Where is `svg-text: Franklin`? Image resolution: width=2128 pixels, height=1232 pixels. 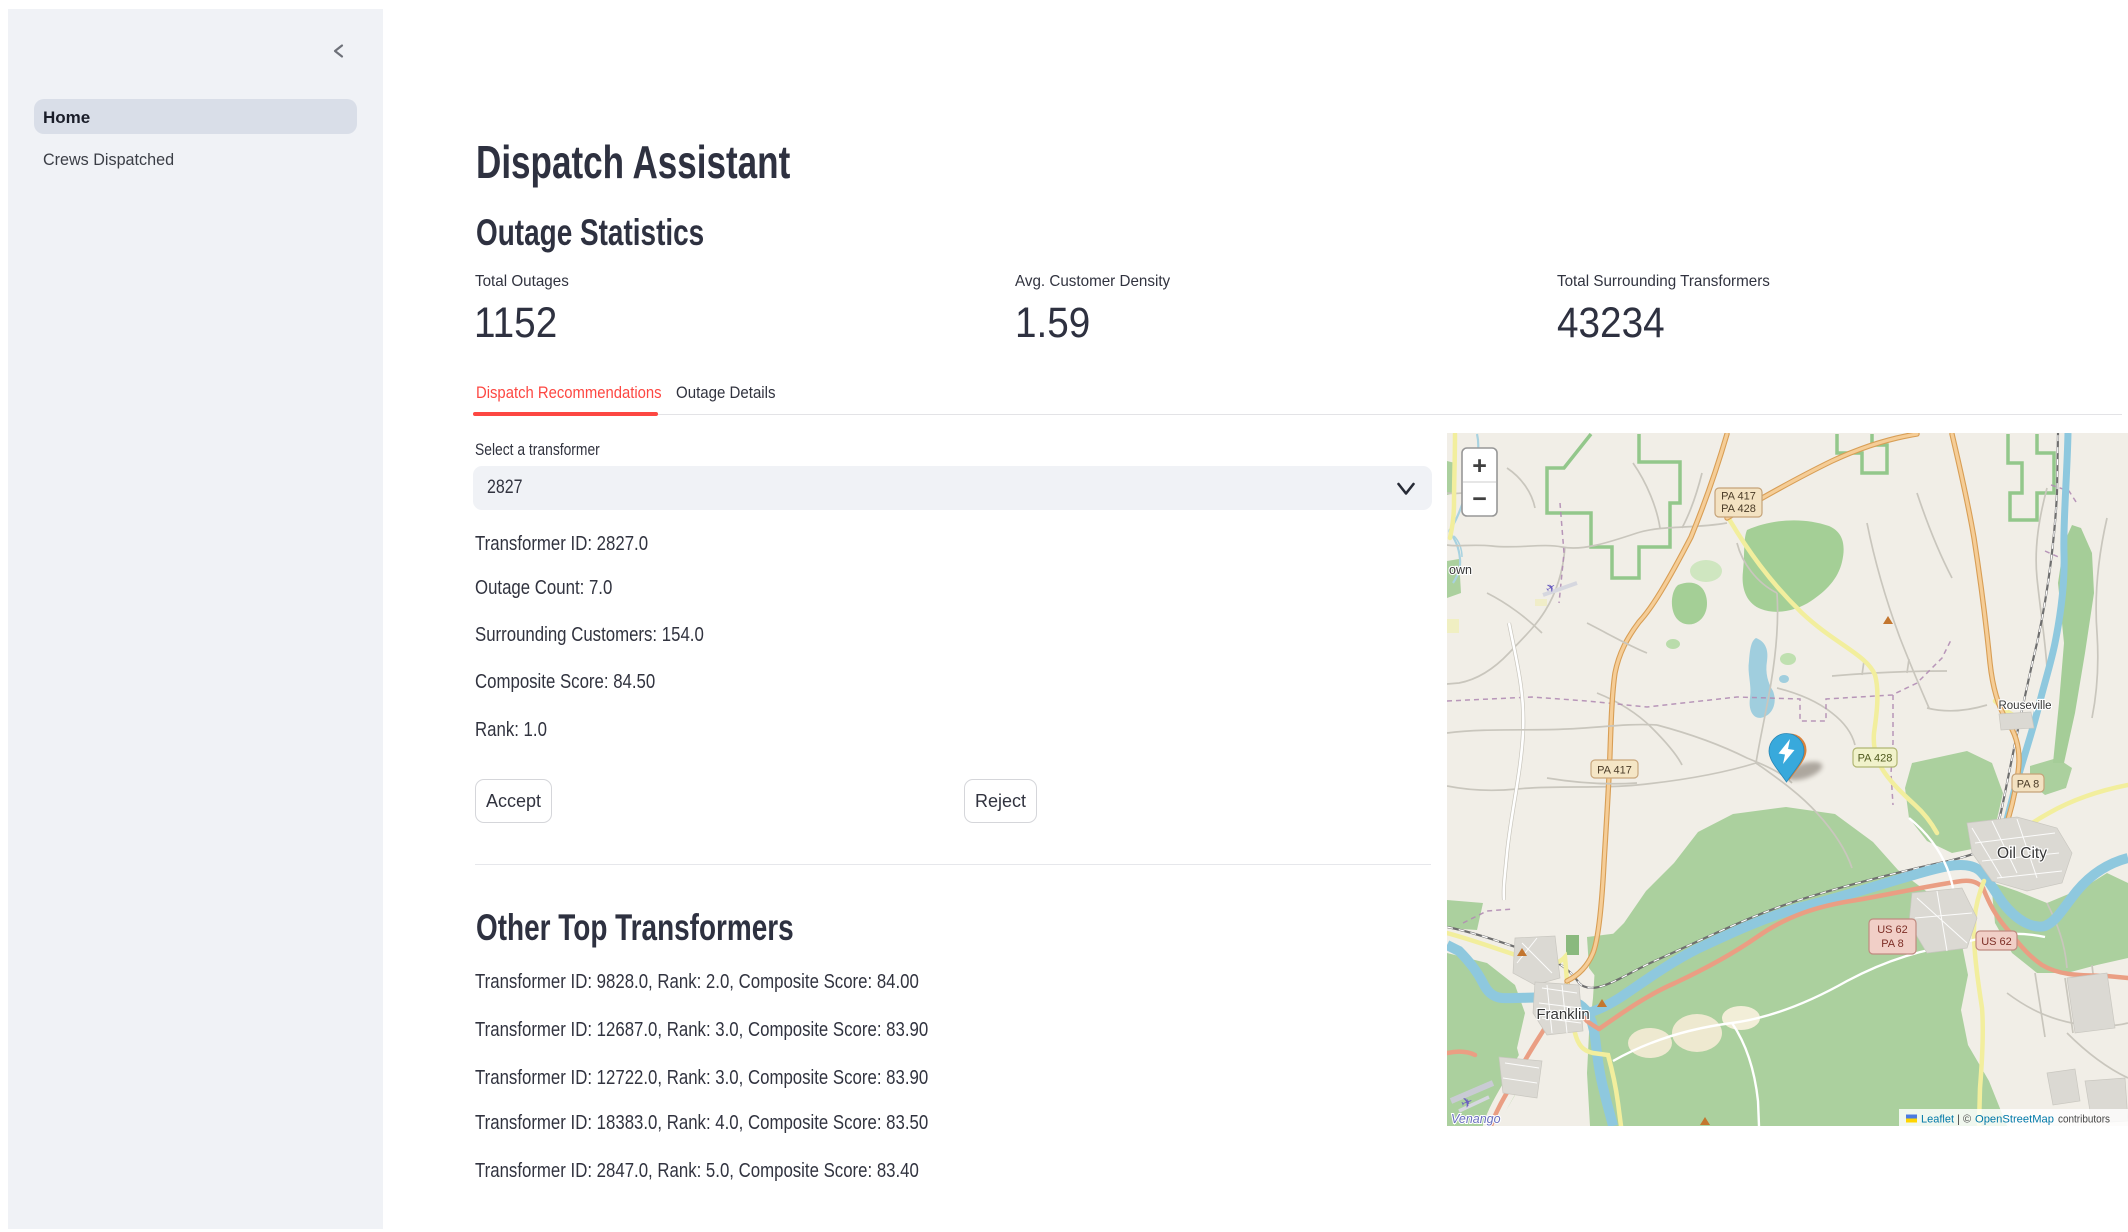 svg-text: Franklin is located at coordinates (1562, 1014).